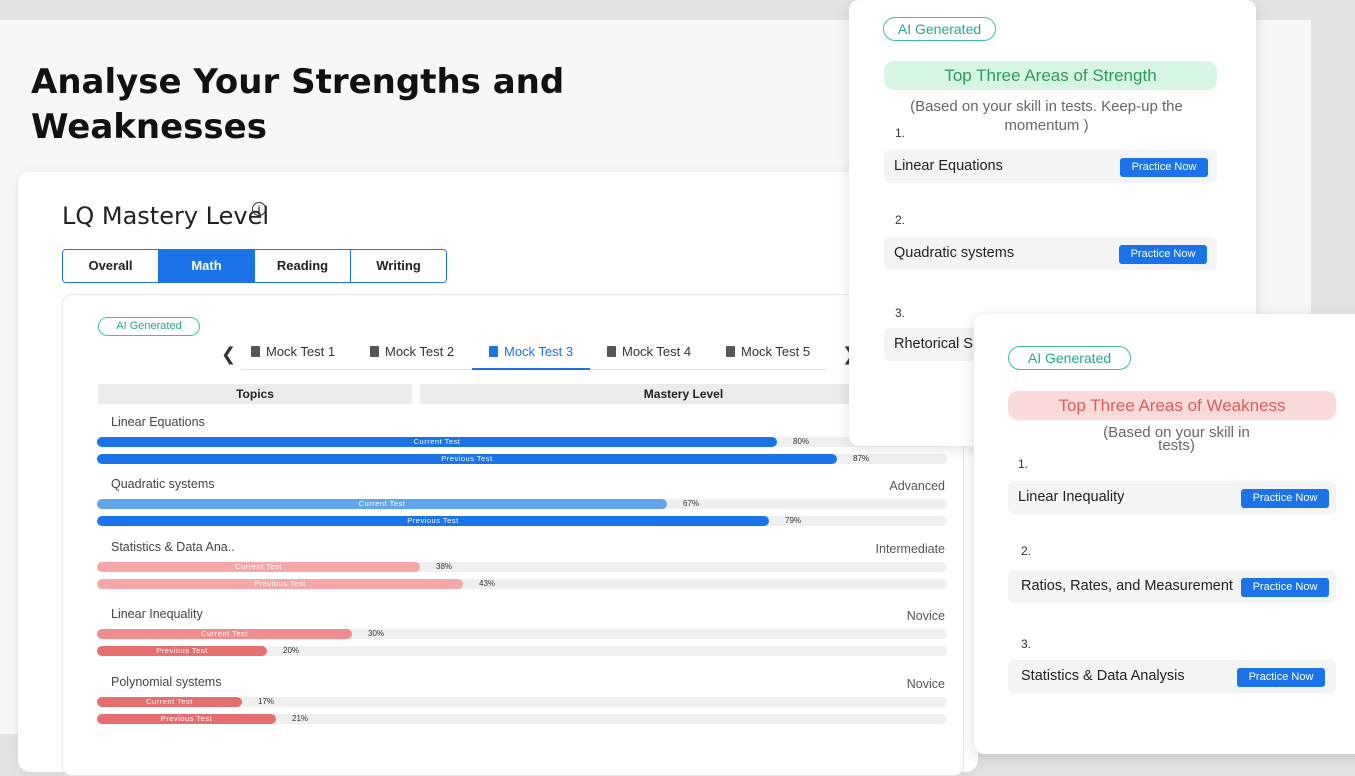  What do you see at coordinates (1050, 75) in the screenshot?
I see `strength-title: Top Three Areas of Strength` at bounding box center [1050, 75].